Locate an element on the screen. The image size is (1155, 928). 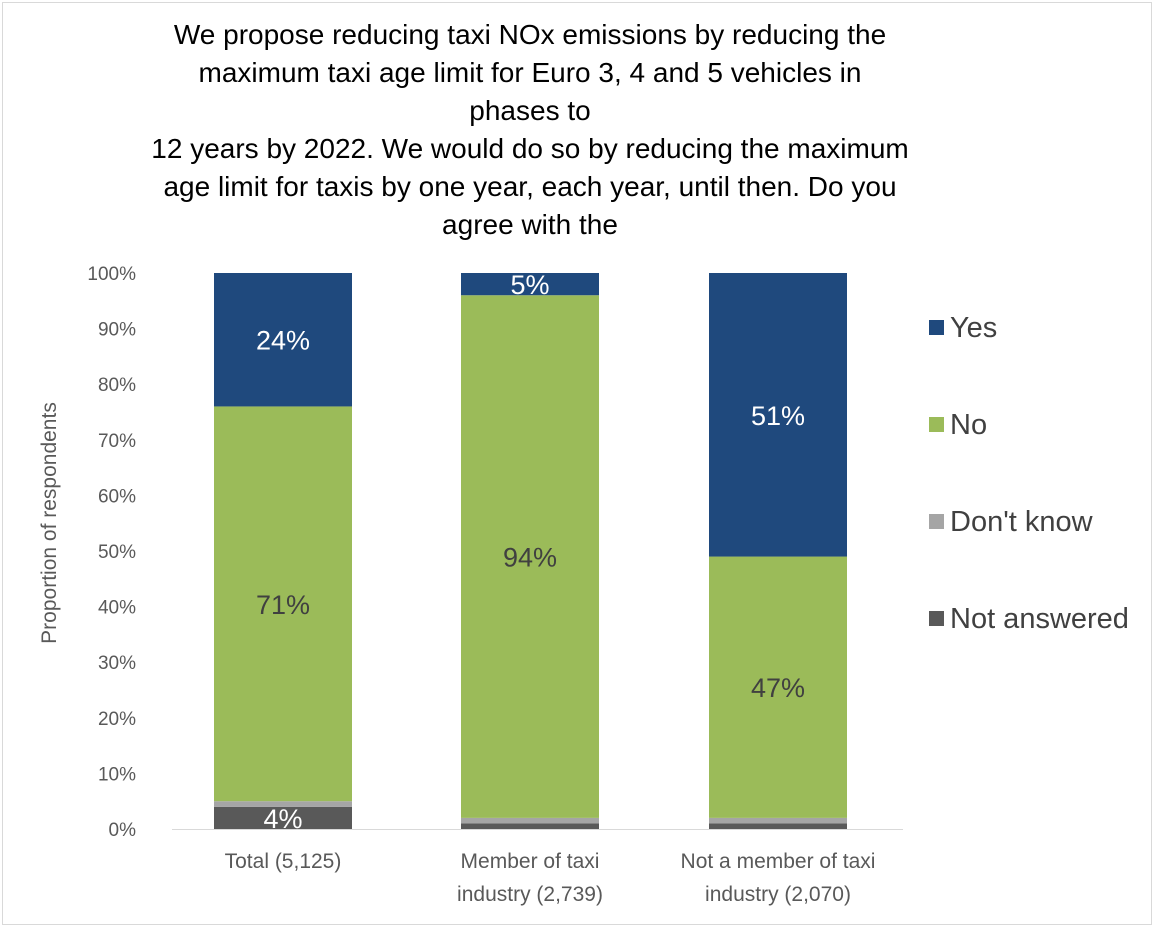
data-label: 24% is located at coordinates (283, 341).